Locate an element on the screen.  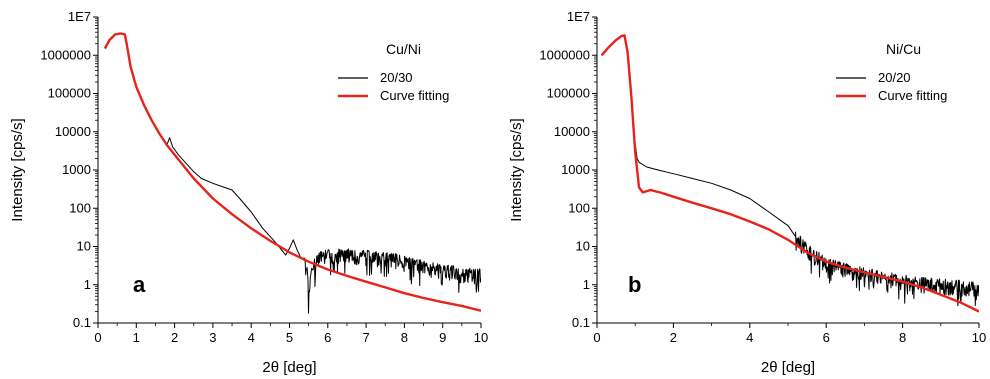
x-tick-label: 7 is located at coordinates (365, 337).